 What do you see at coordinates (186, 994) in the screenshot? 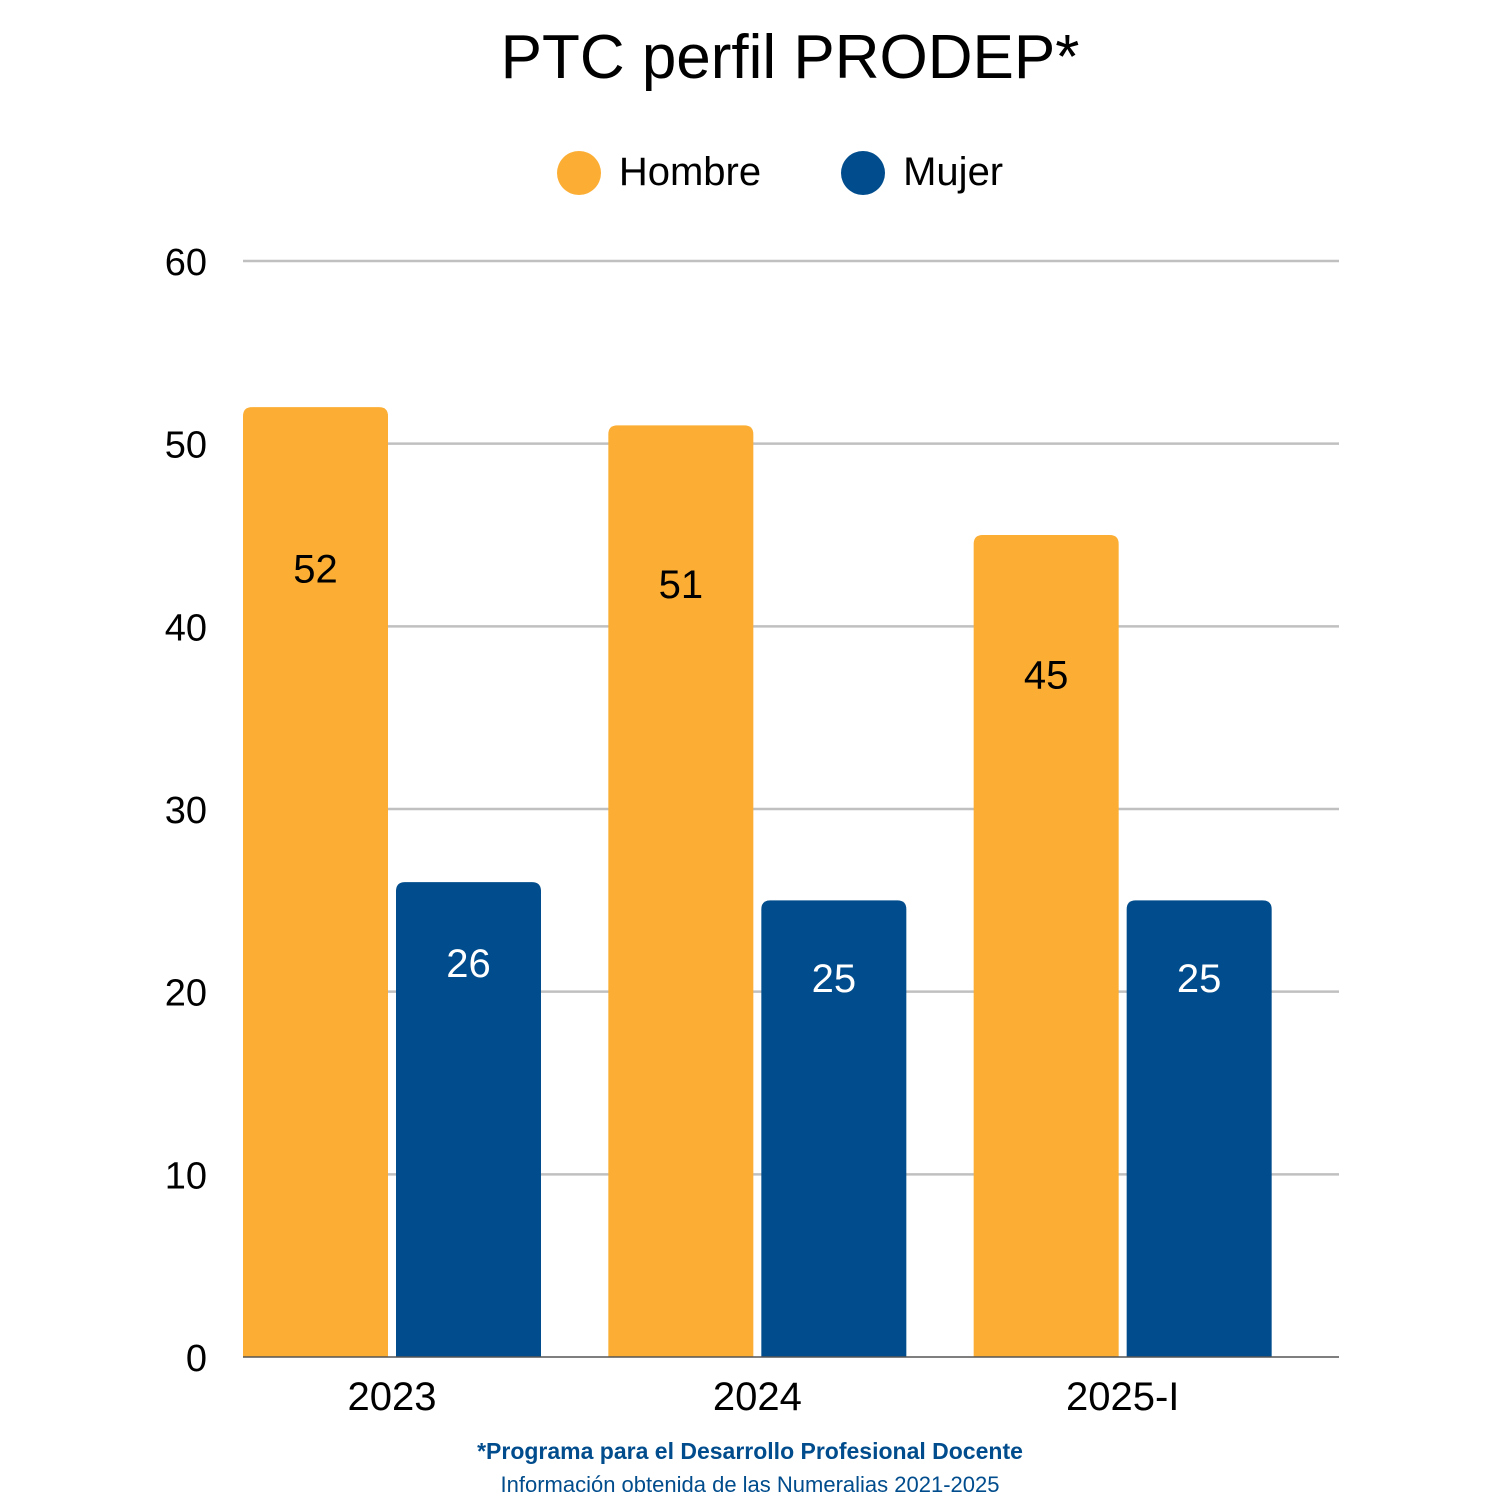
I see `y-tick-label-20: 20` at bounding box center [186, 994].